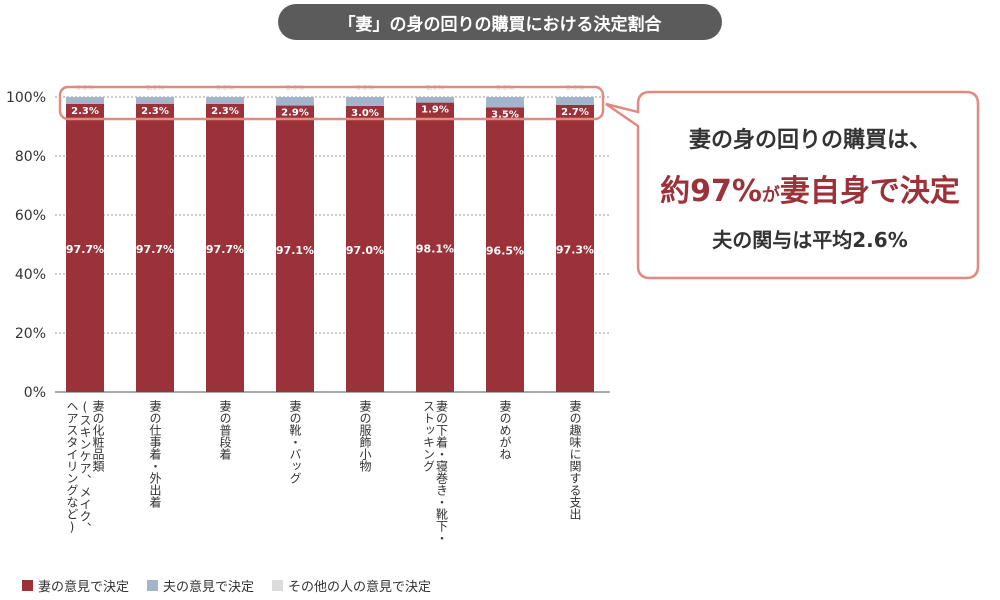 The width and height of the screenshot is (1000, 600). I want to click on data-label-husband: 2.9%, so click(295, 113).